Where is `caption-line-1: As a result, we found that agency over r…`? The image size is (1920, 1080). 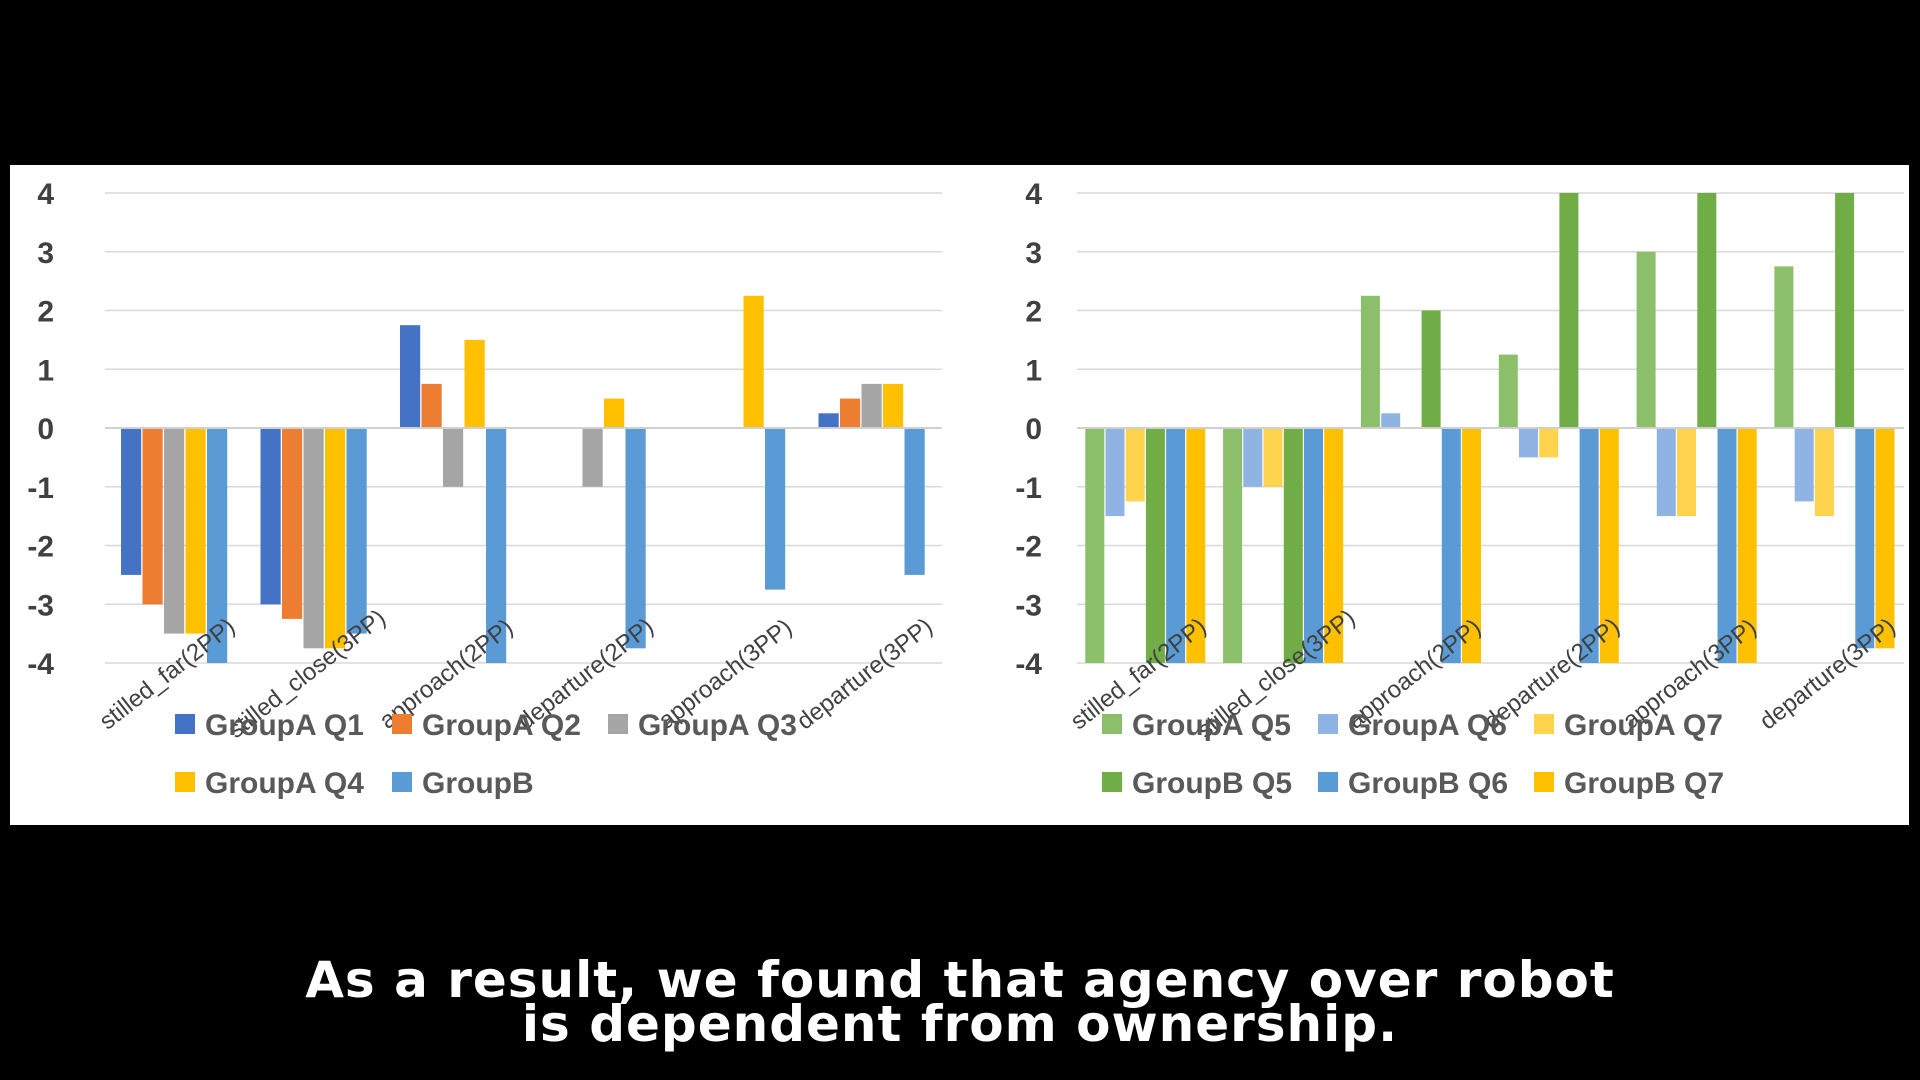
caption-line-1: As a result, we found that agency over r… is located at coordinates (960, 980).